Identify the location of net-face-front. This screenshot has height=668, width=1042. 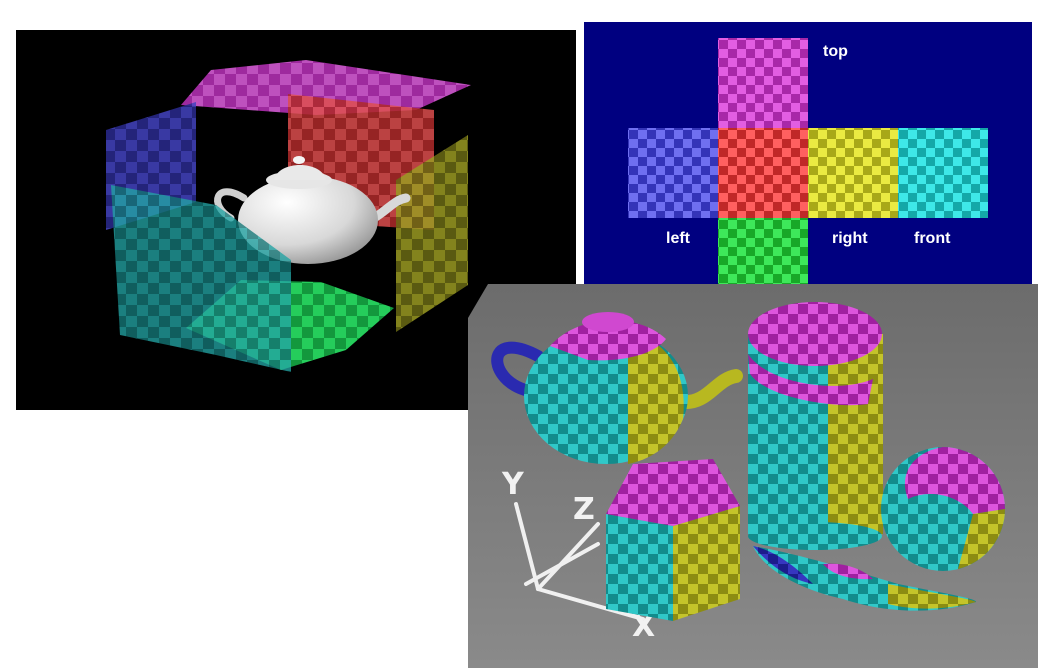
(943, 173).